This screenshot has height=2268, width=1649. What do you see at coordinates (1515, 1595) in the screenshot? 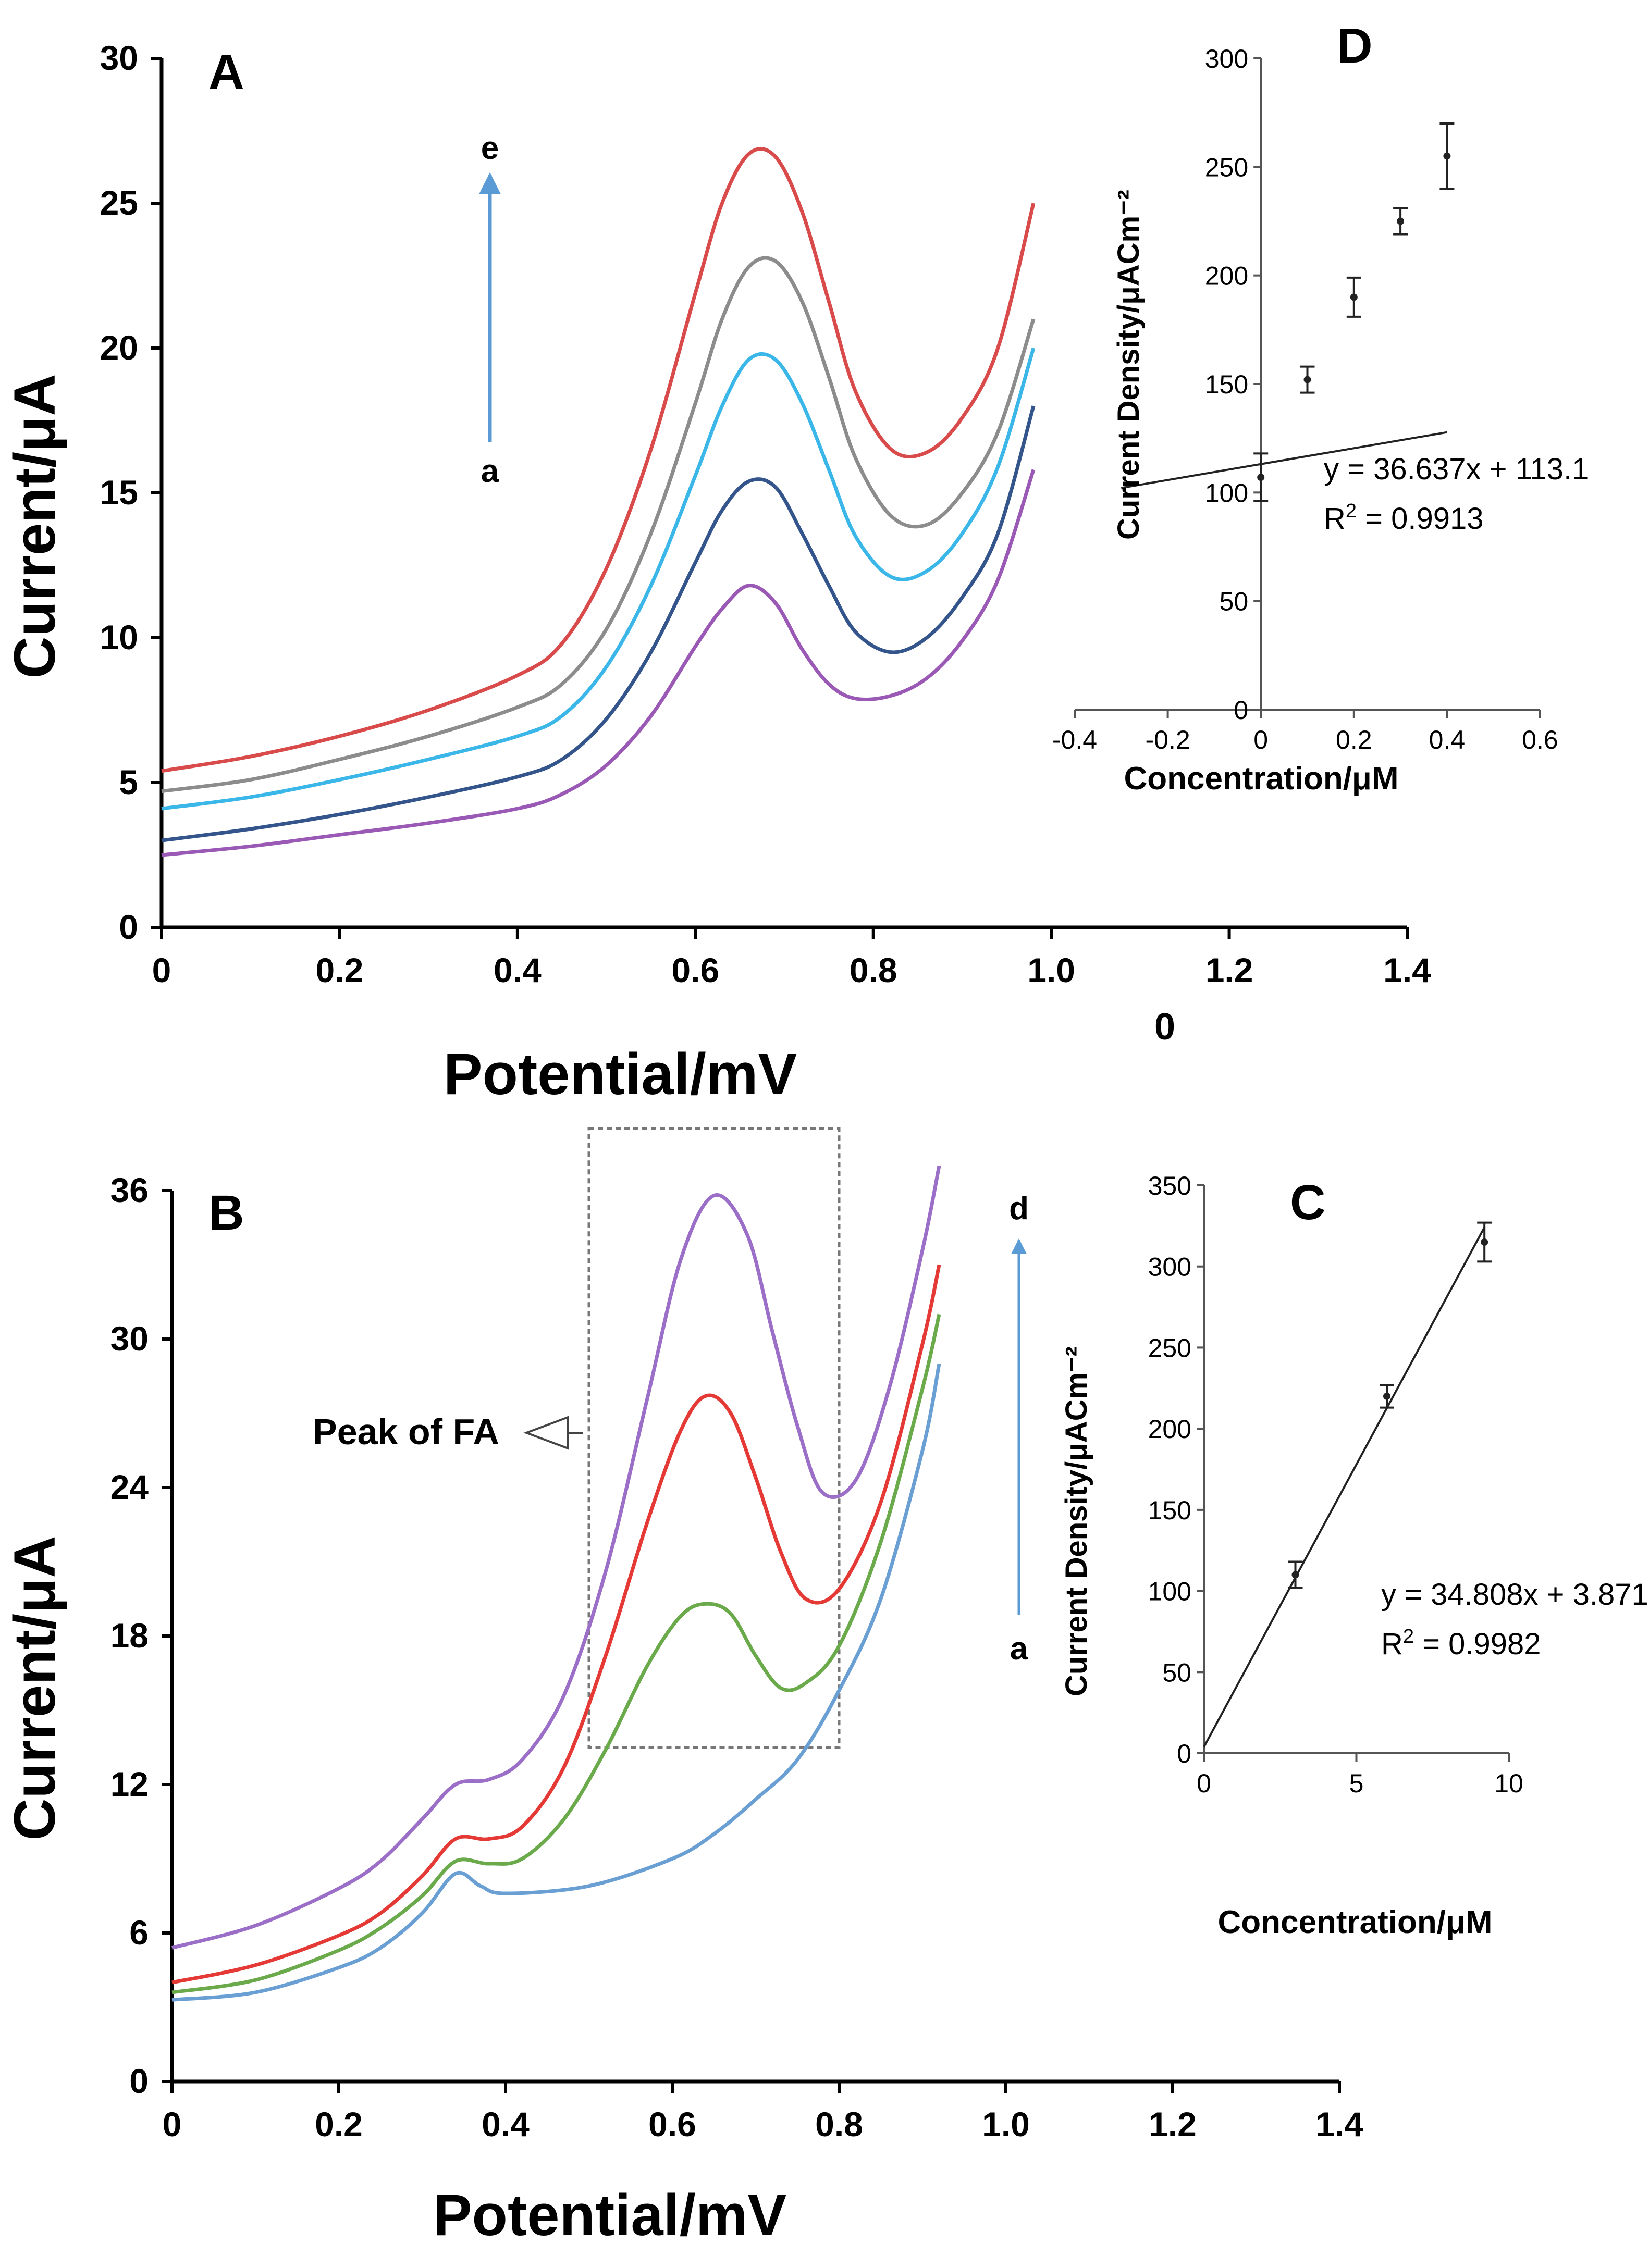
I see `panel-c-equation: y = 34.808x + 3.8717` at bounding box center [1515, 1595].